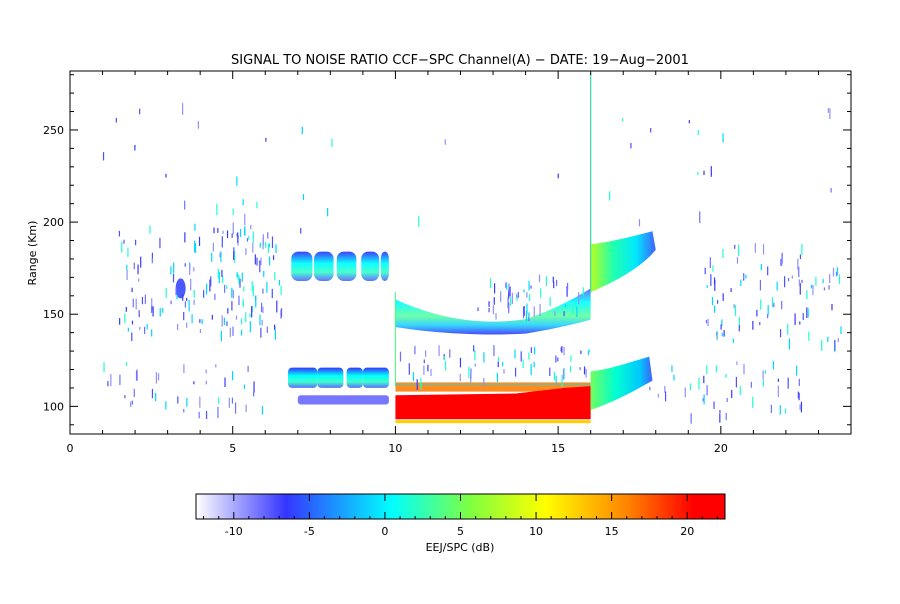 The height and width of the screenshot is (604, 900). Describe the element at coordinates (460, 547) in the screenshot. I see `colorbar-label: EEJ/SPC (dB)` at that location.